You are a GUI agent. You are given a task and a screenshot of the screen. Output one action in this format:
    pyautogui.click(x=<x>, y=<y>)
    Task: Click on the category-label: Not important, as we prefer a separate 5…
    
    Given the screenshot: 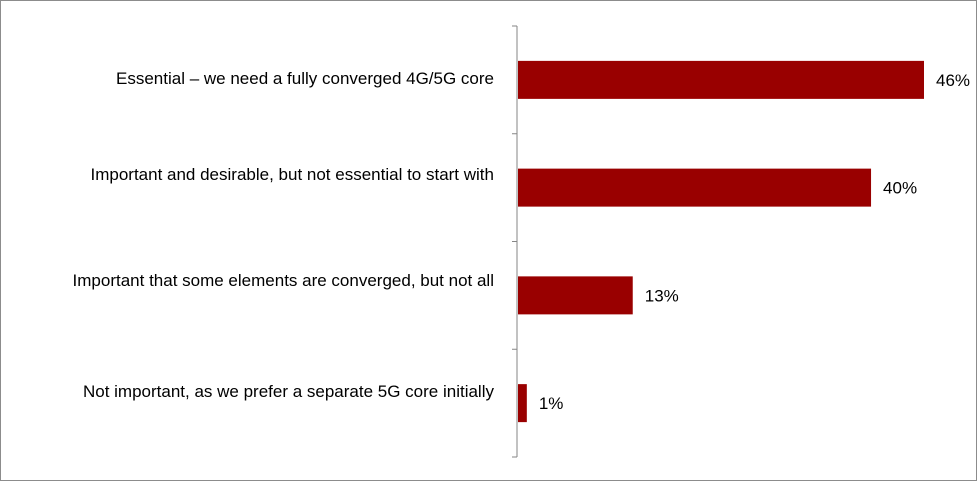 What is the action you would take?
    pyautogui.click(x=288, y=391)
    